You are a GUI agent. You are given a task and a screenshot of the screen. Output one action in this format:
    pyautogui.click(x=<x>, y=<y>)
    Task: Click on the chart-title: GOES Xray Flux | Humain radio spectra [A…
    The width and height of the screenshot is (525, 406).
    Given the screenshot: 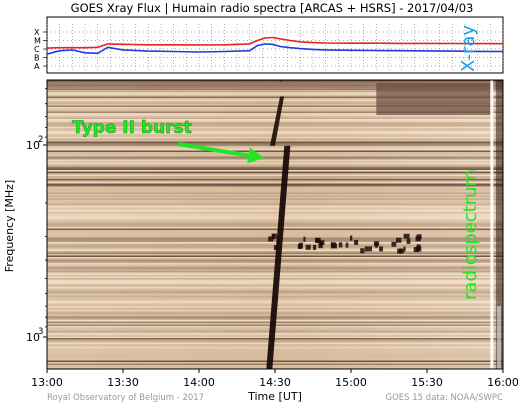 What is the action you would take?
    pyautogui.click(x=272, y=8)
    